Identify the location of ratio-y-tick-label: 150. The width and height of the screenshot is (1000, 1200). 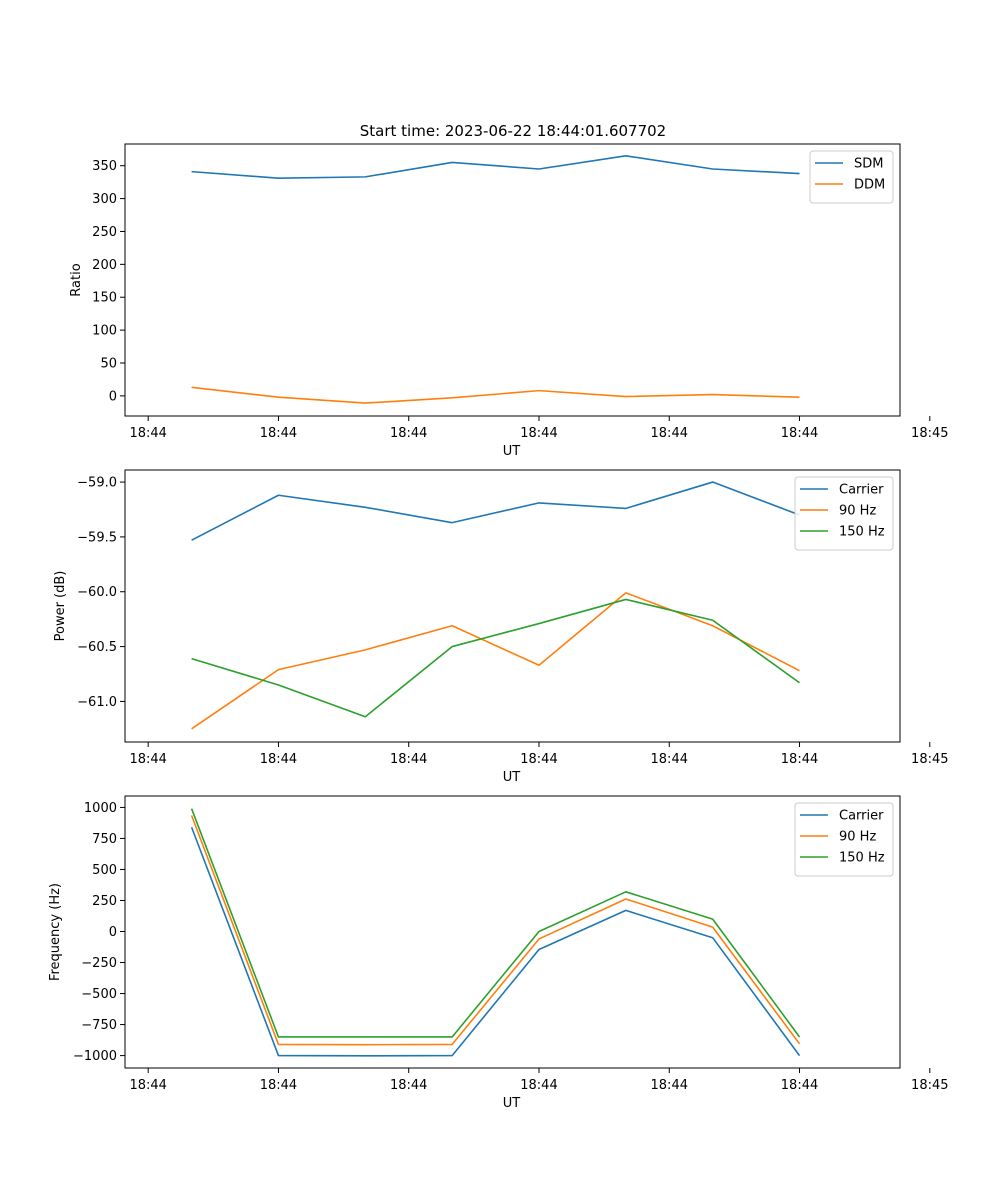
(104, 298).